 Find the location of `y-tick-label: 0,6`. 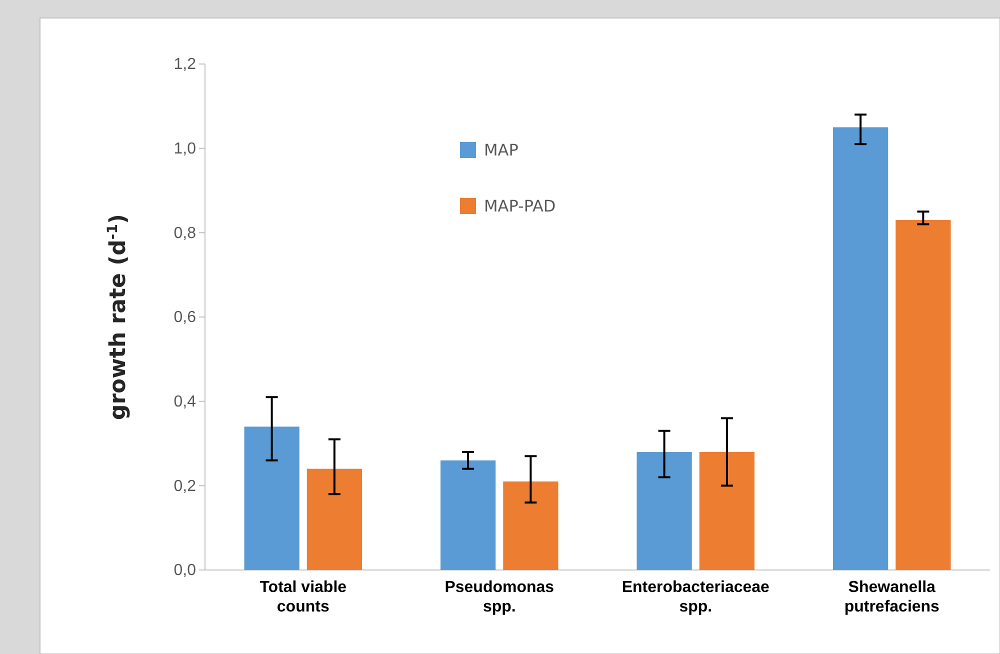

y-tick-label: 0,6 is located at coordinates (185, 317).